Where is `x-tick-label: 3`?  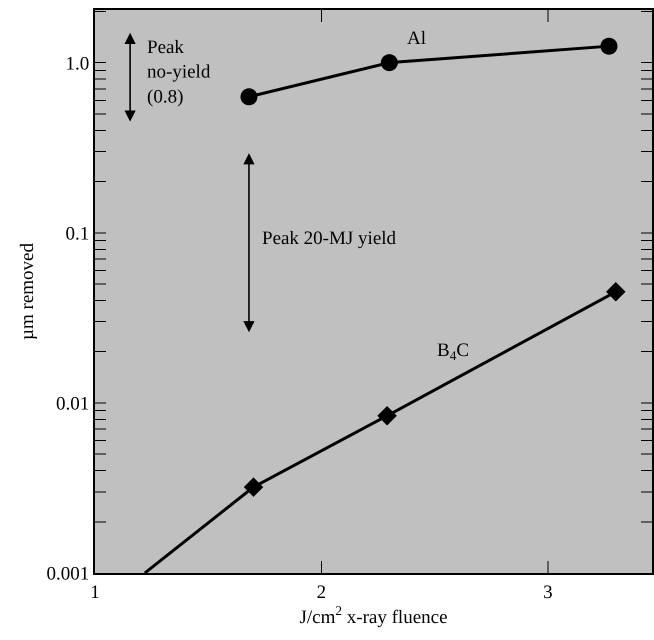
x-tick-label: 3 is located at coordinates (548, 592).